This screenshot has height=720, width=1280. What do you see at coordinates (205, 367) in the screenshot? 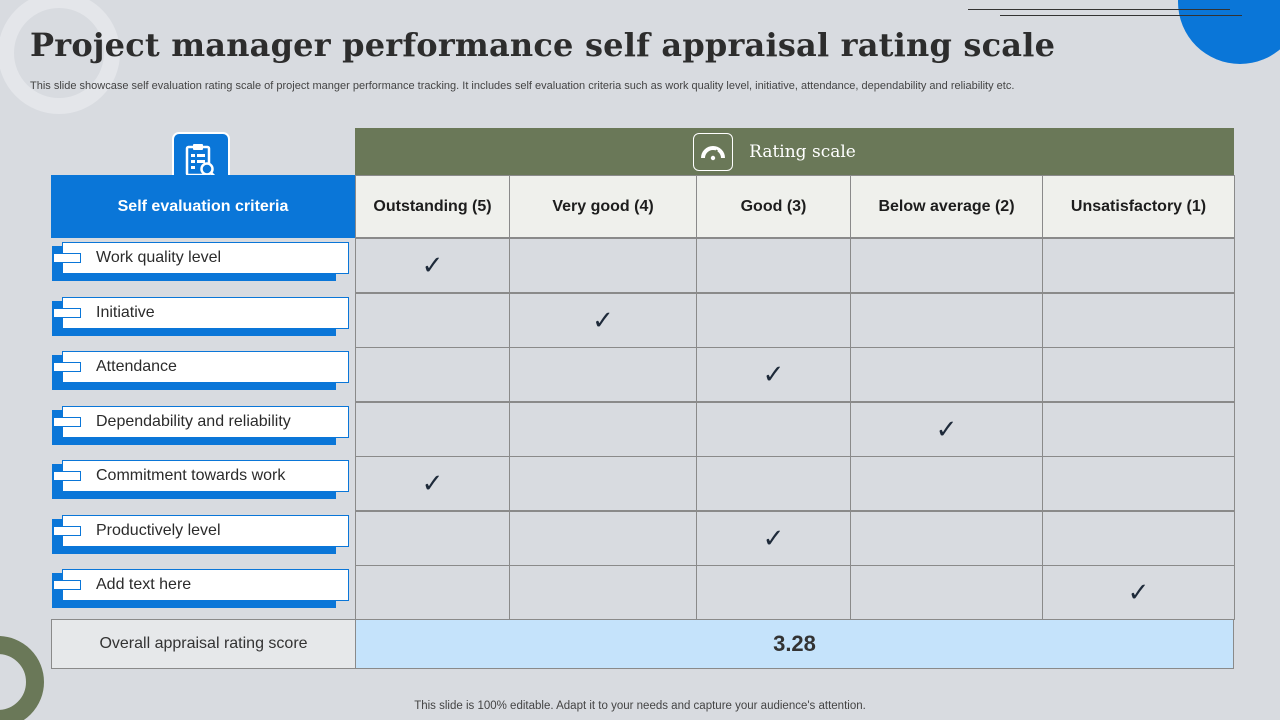
I see `criteria-label: Attendance` at bounding box center [205, 367].